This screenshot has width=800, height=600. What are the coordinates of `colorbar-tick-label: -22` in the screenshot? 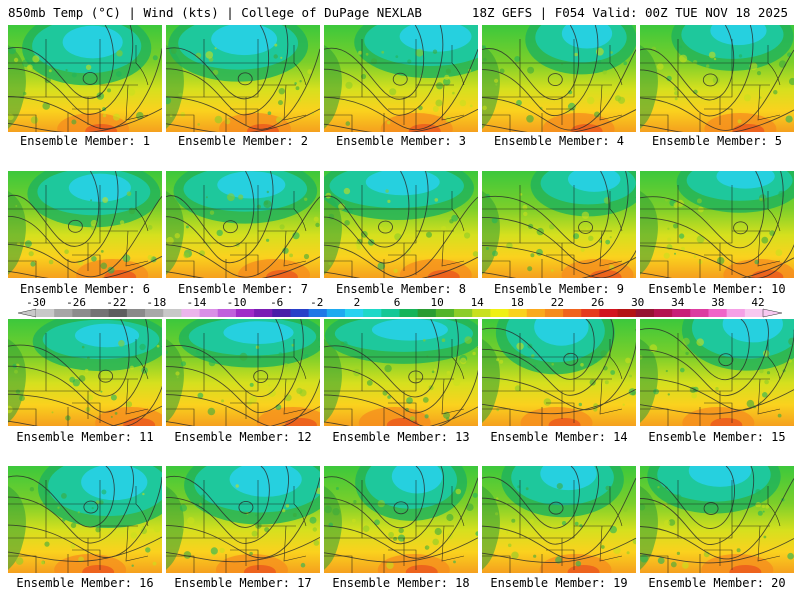 It's located at (116, 302).